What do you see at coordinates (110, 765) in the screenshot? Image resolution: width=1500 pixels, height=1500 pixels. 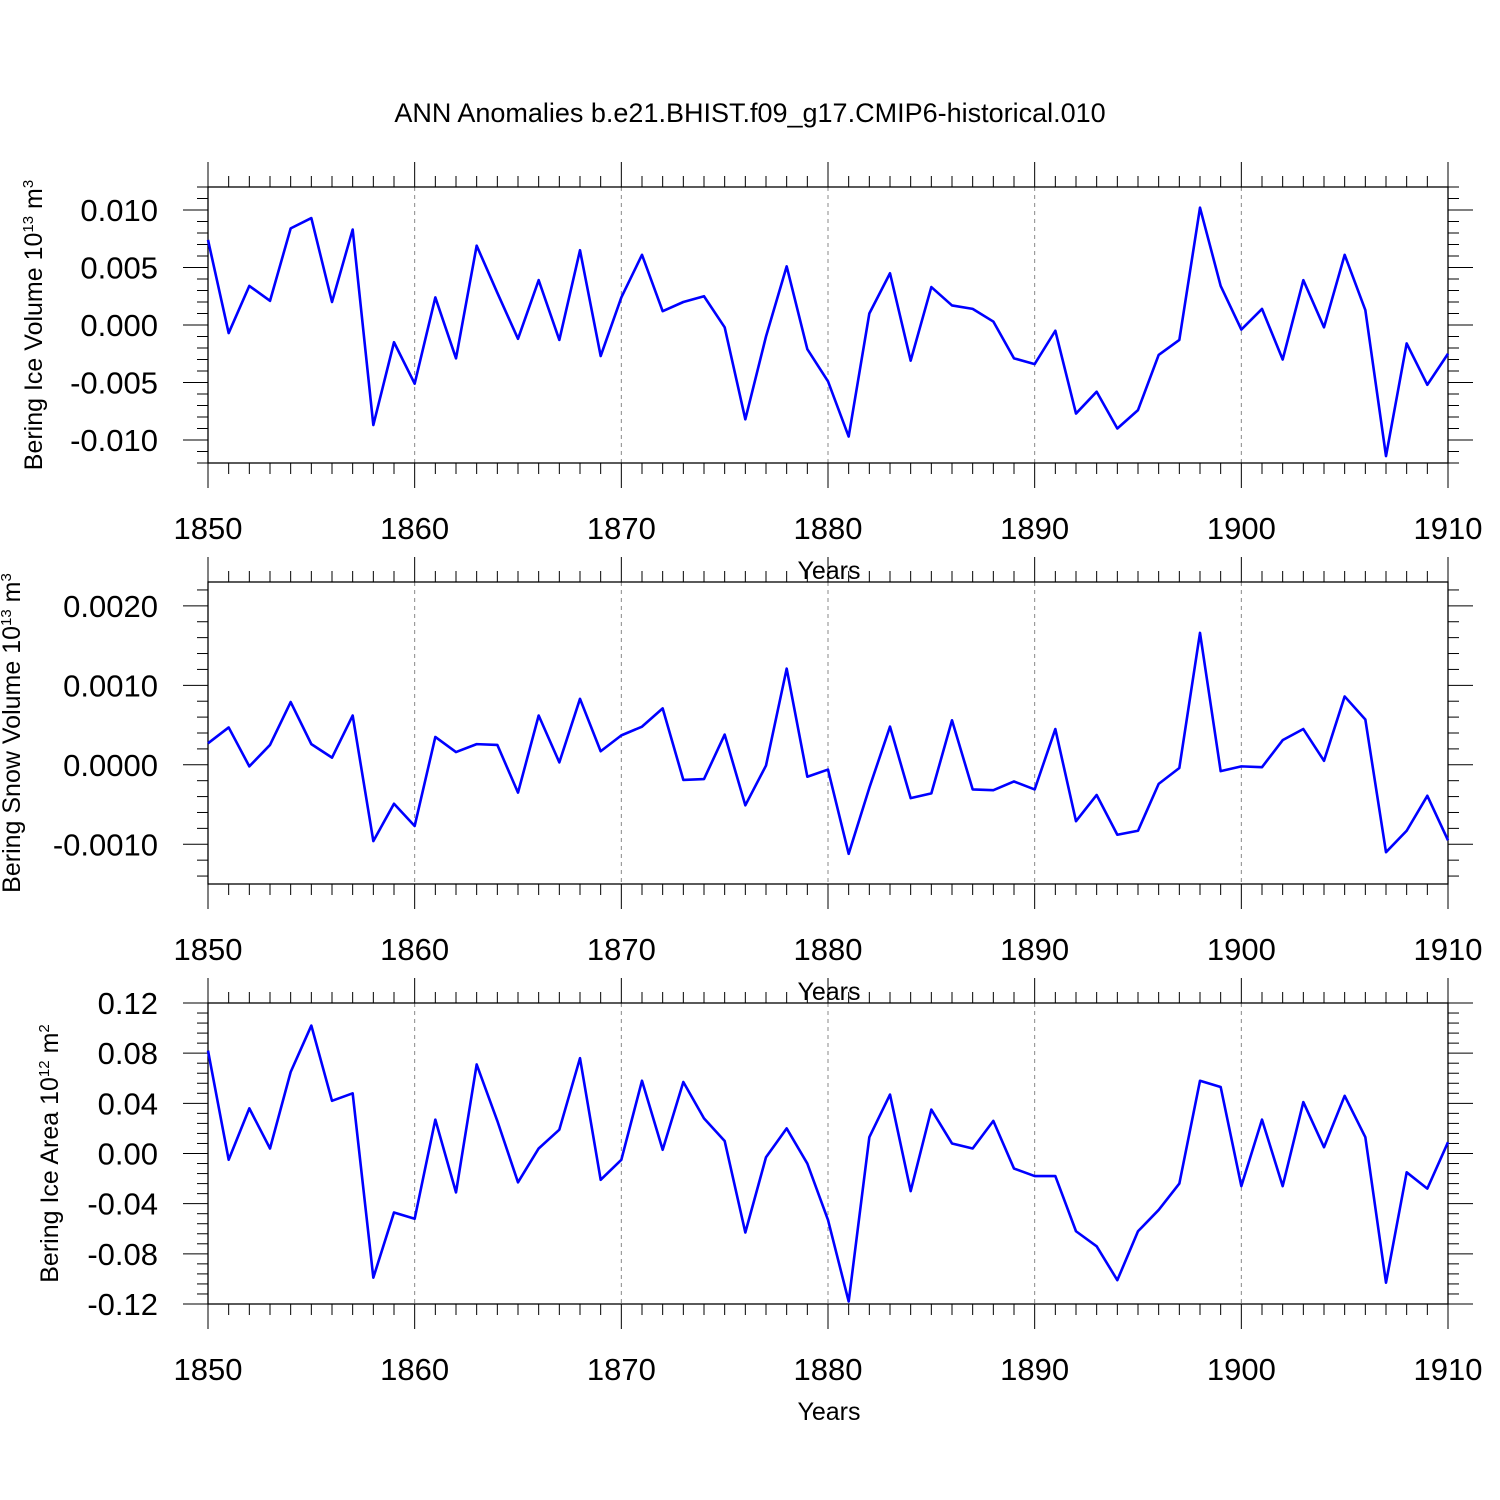 I see `y-tick-label: 0.0000` at bounding box center [110, 765].